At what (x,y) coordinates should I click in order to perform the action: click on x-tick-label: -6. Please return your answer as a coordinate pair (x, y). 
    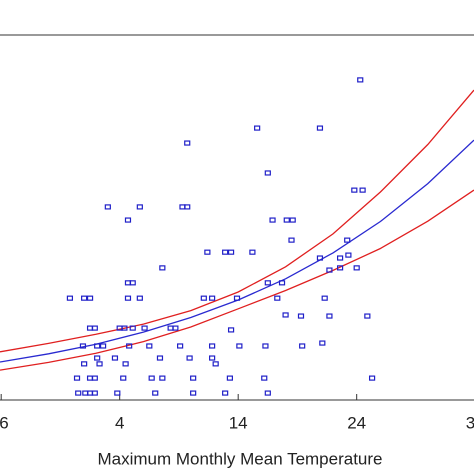
    Looking at the image, I should click on (4, 422).